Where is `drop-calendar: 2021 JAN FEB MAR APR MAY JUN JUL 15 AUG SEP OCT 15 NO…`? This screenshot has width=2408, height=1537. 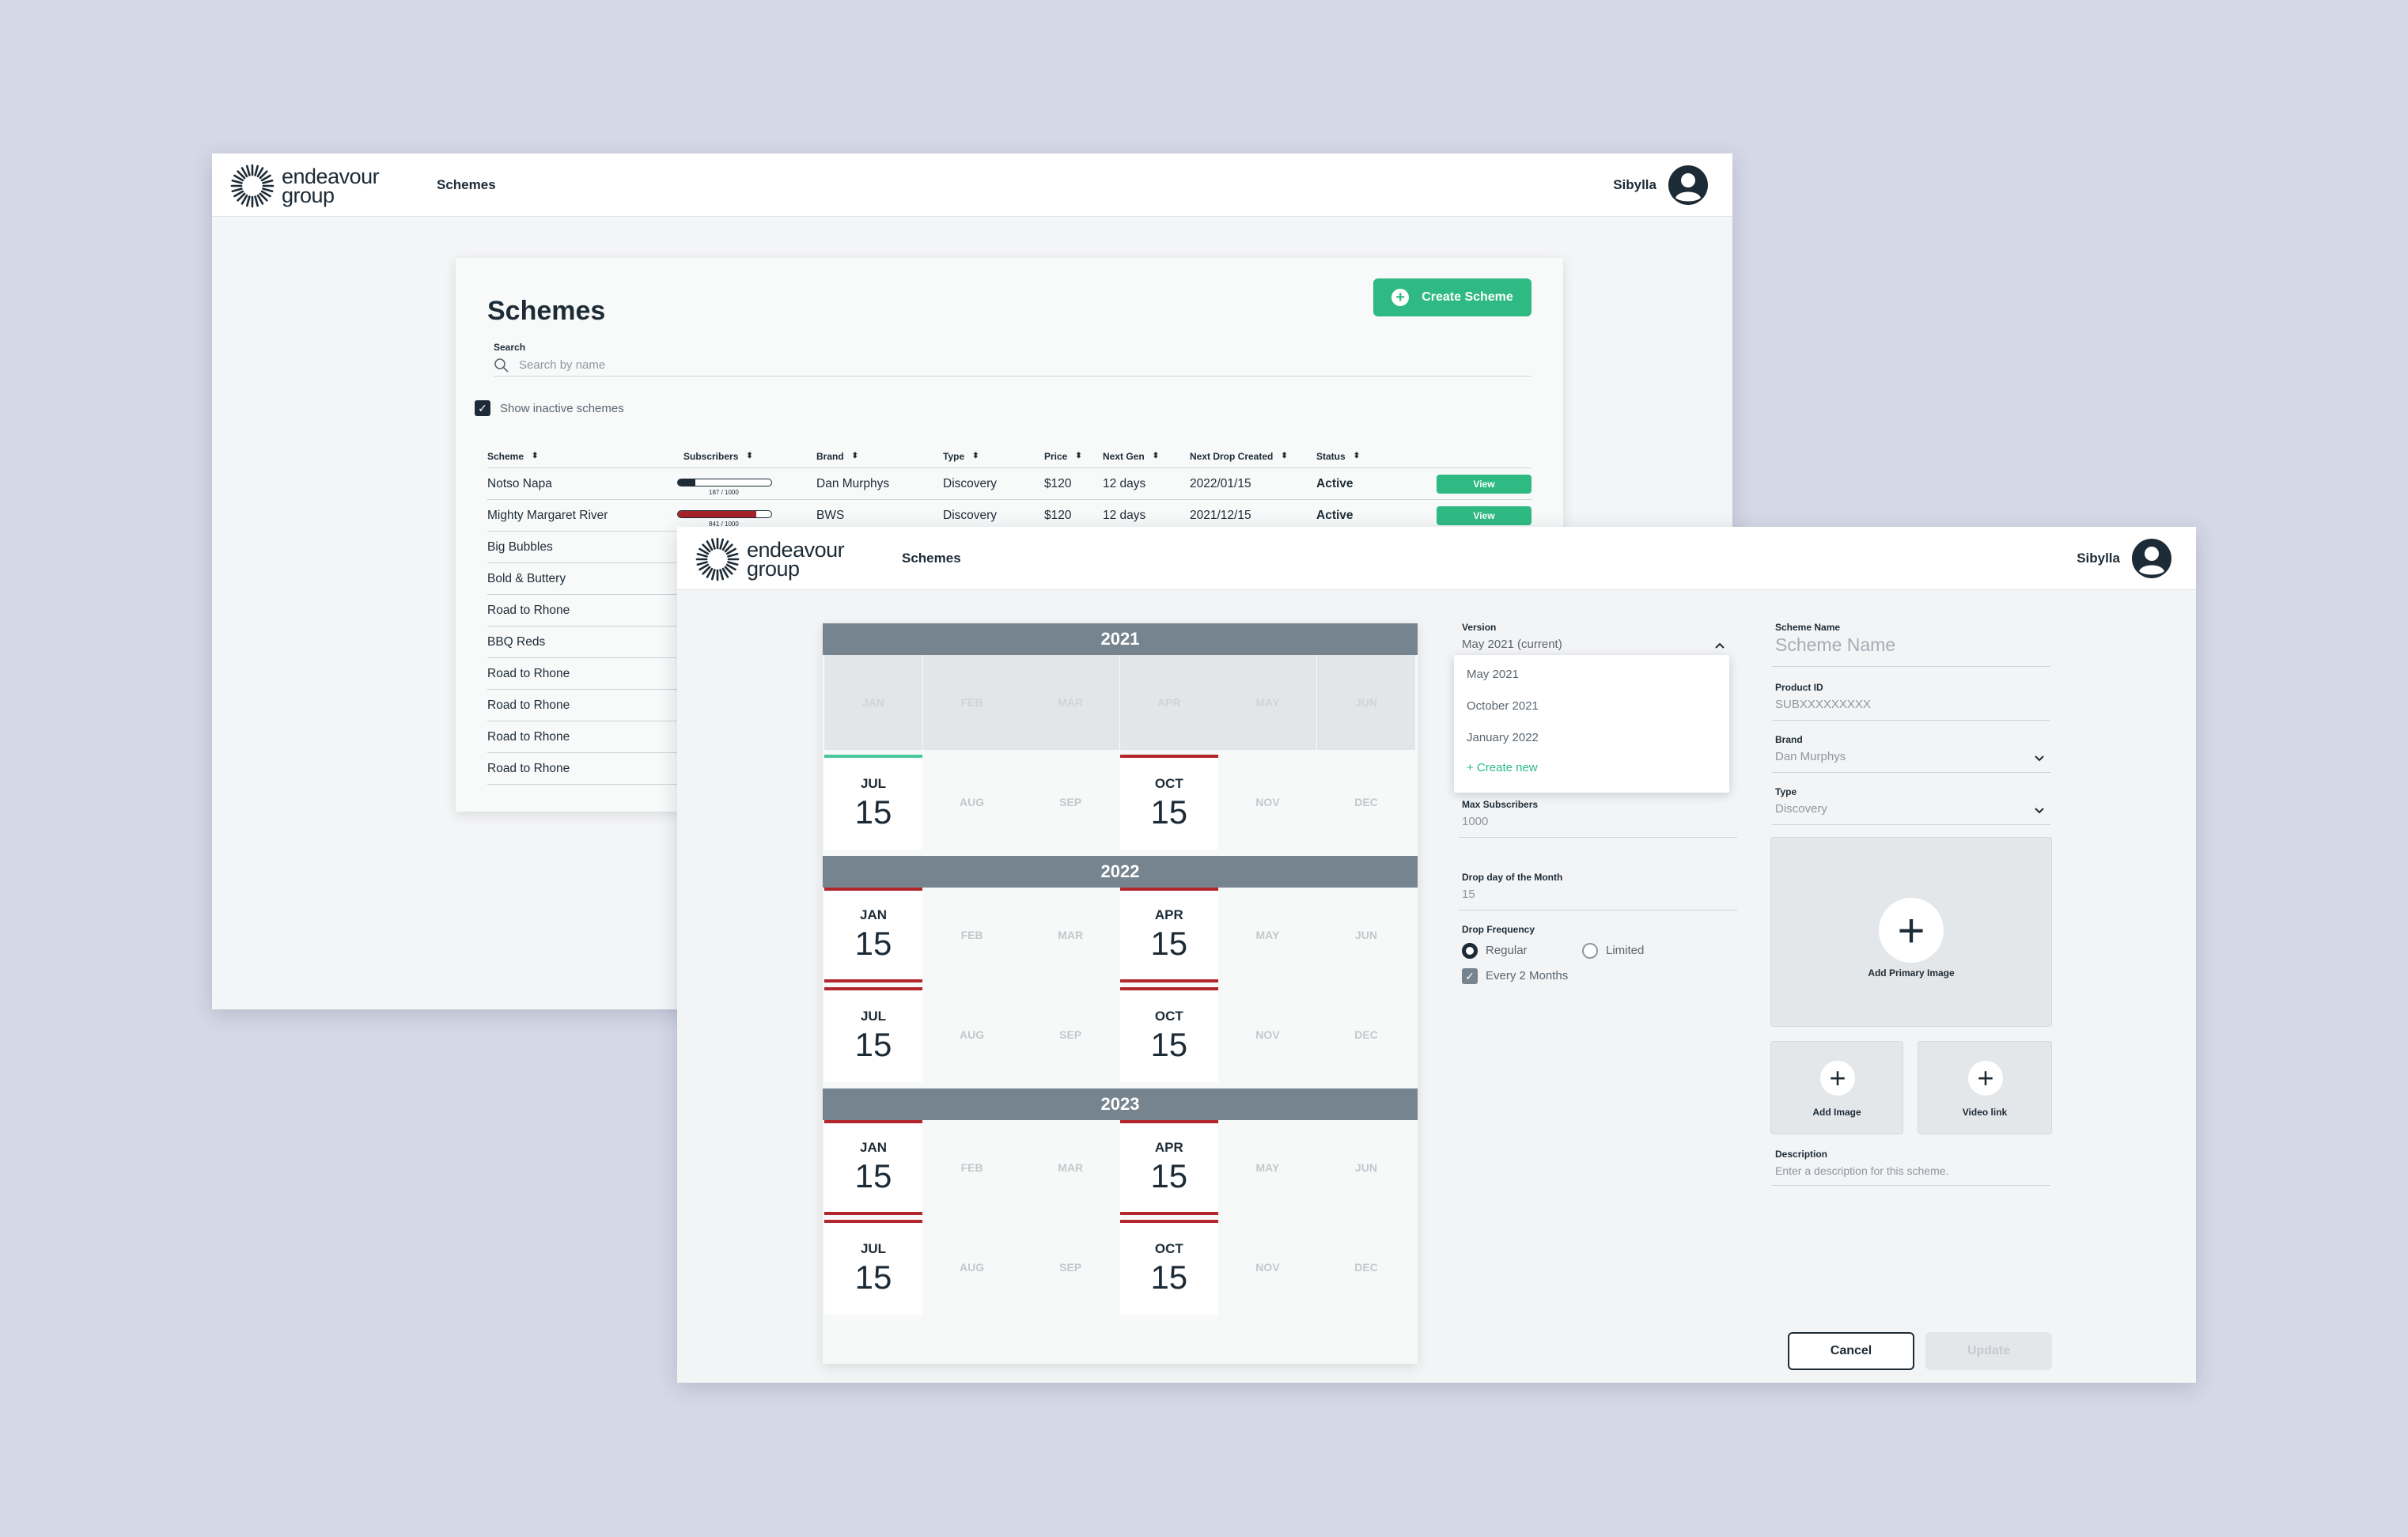
drop-calendar: 2021 JAN FEB MAR APR MAY JUN JUL 15 AUG SEP OCT 15 NO… is located at coordinates (1120, 993).